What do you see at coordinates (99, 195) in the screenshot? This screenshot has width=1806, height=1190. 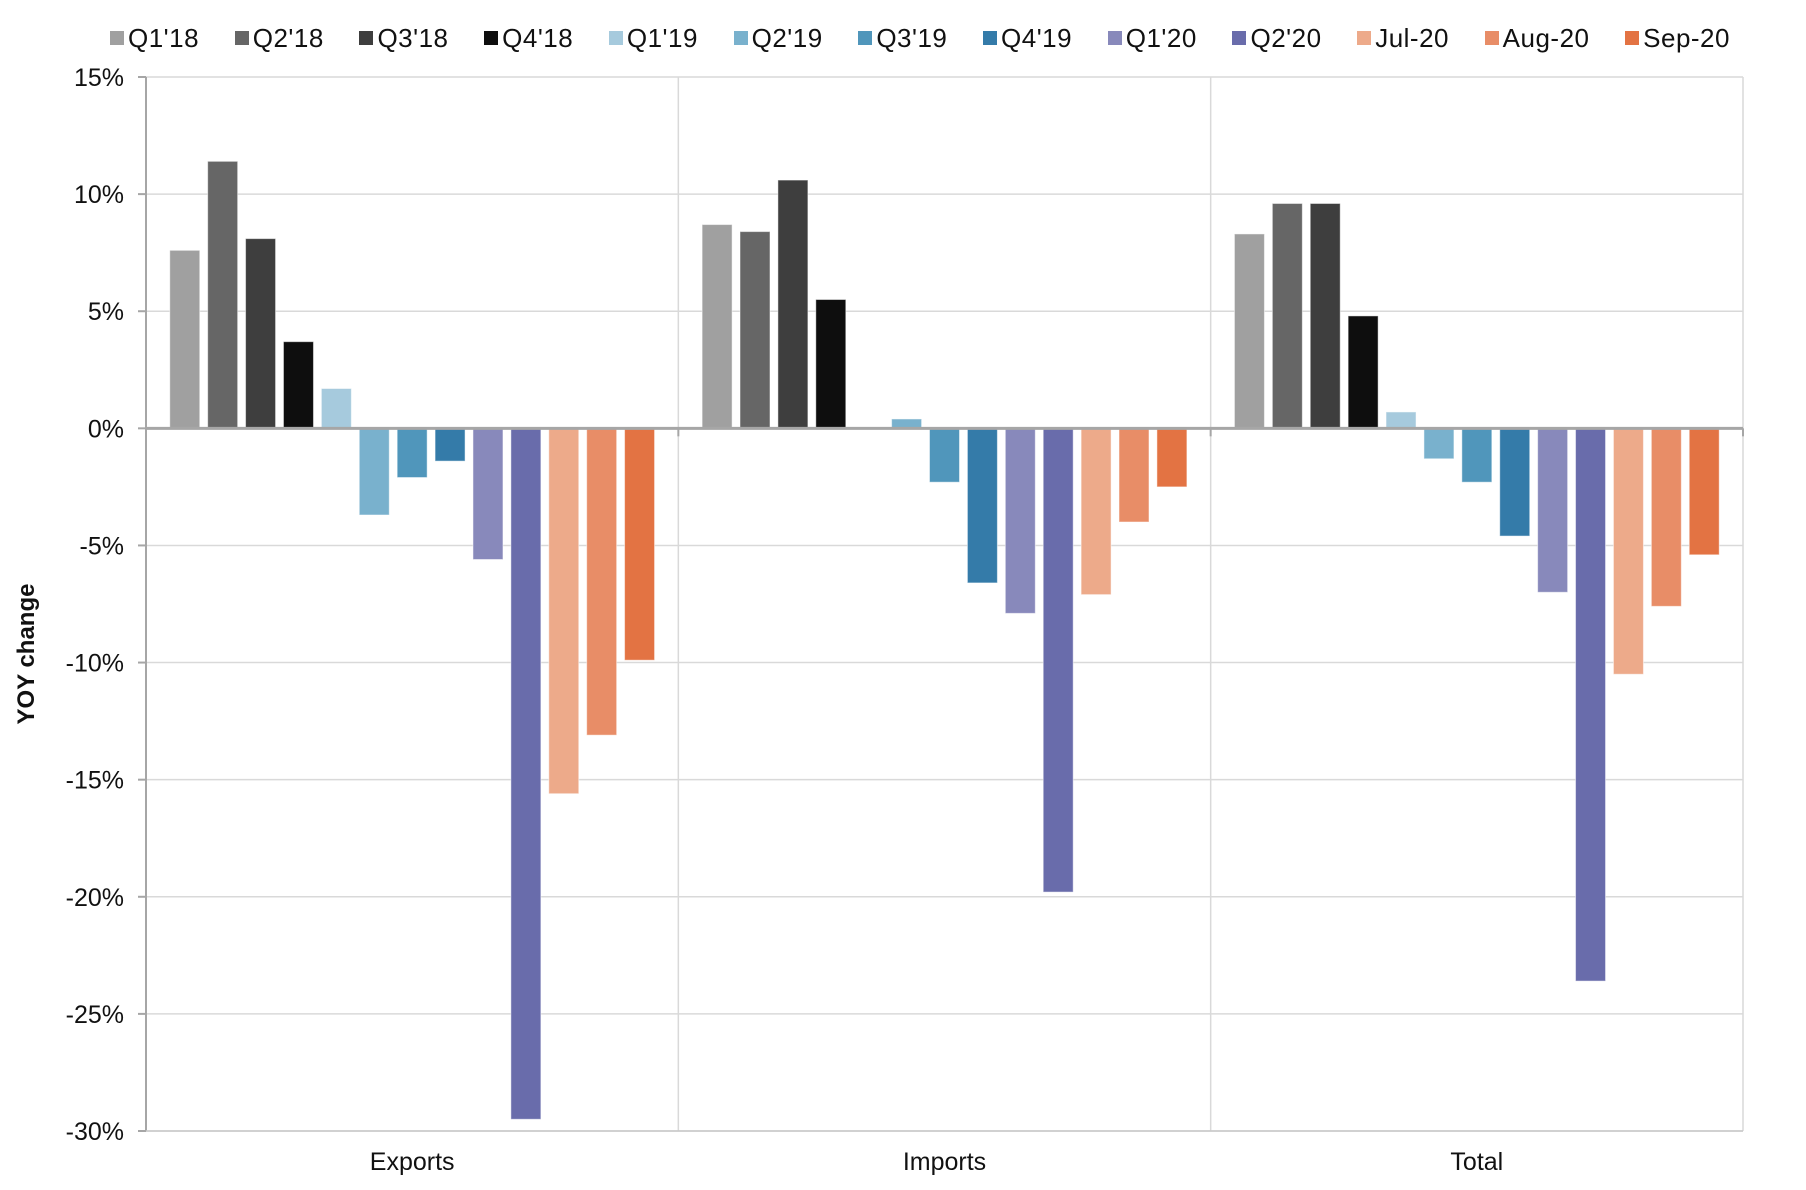 I see `y-tick-label: 10%` at bounding box center [99, 195].